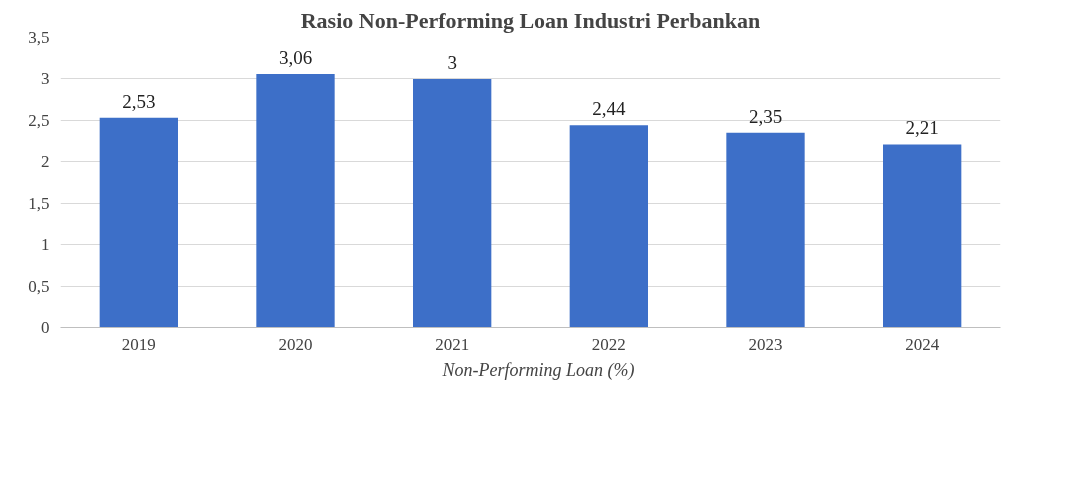 This screenshot has height=501, width=1072. What do you see at coordinates (608, 344) in the screenshot?
I see `x-tick-label: 2022` at bounding box center [608, 344].